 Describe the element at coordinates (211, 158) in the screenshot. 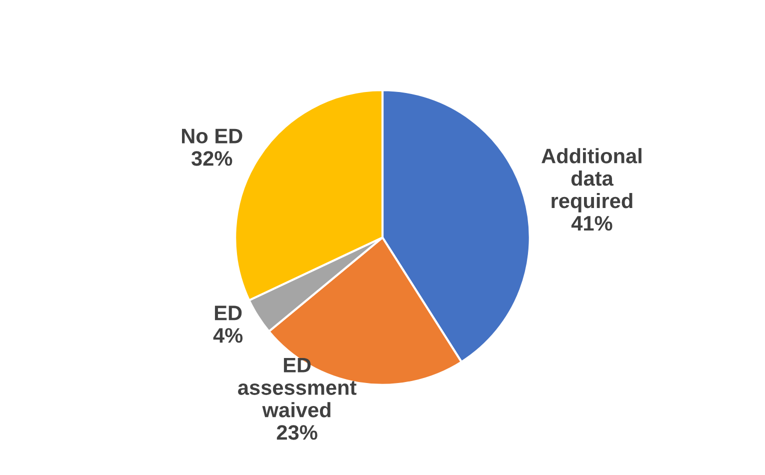

I see `data-label: 32%` at that location.